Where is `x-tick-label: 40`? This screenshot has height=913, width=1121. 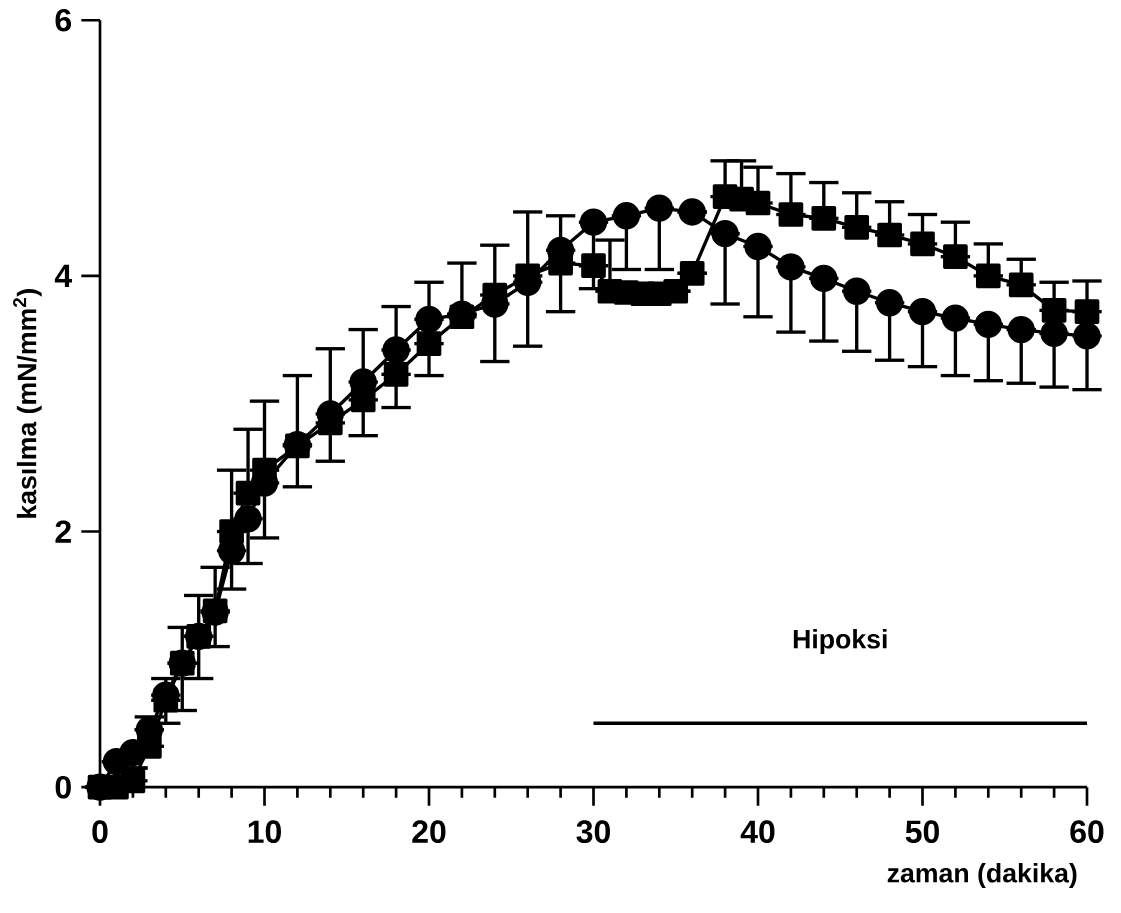 x-tick-label: 40 is located at coordinates (757, 831).